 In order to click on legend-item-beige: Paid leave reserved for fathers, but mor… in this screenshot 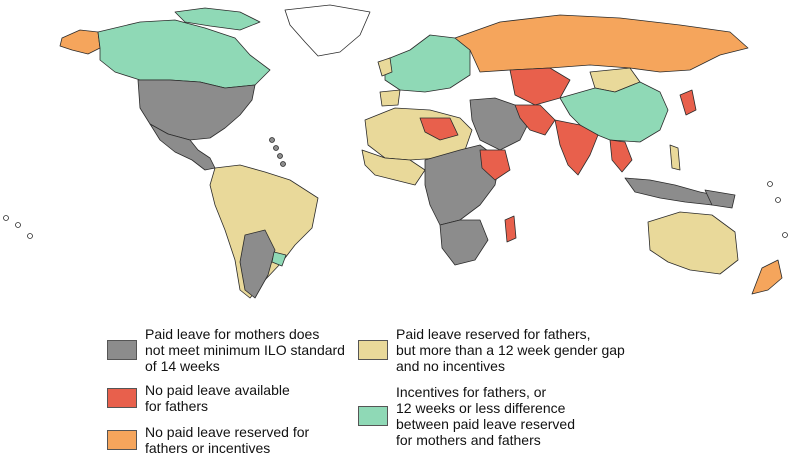, I will do `click(491, 350)`.